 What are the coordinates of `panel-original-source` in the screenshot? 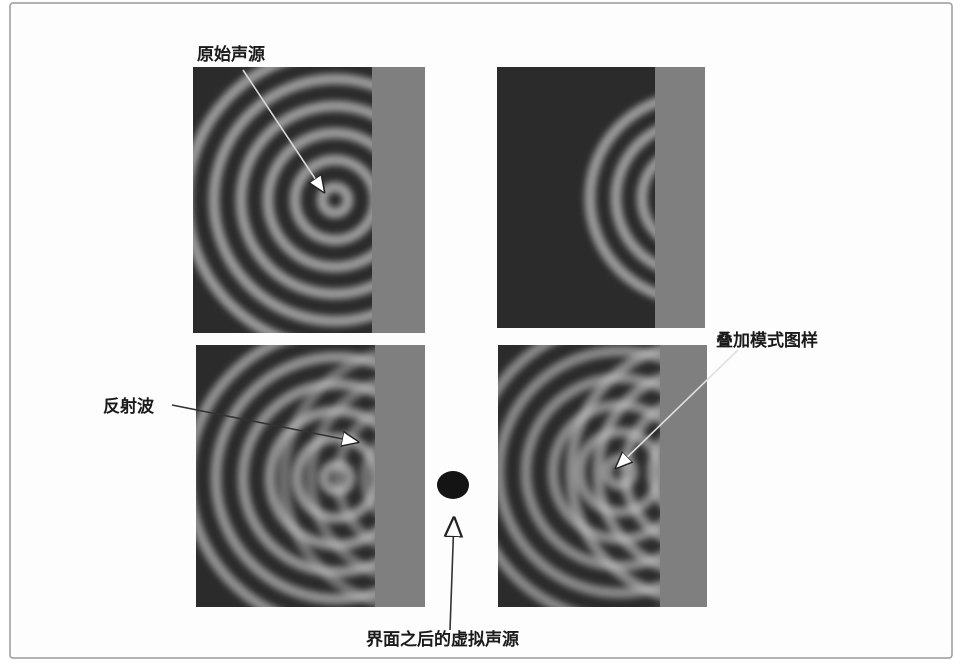 It's located at (309, 200).